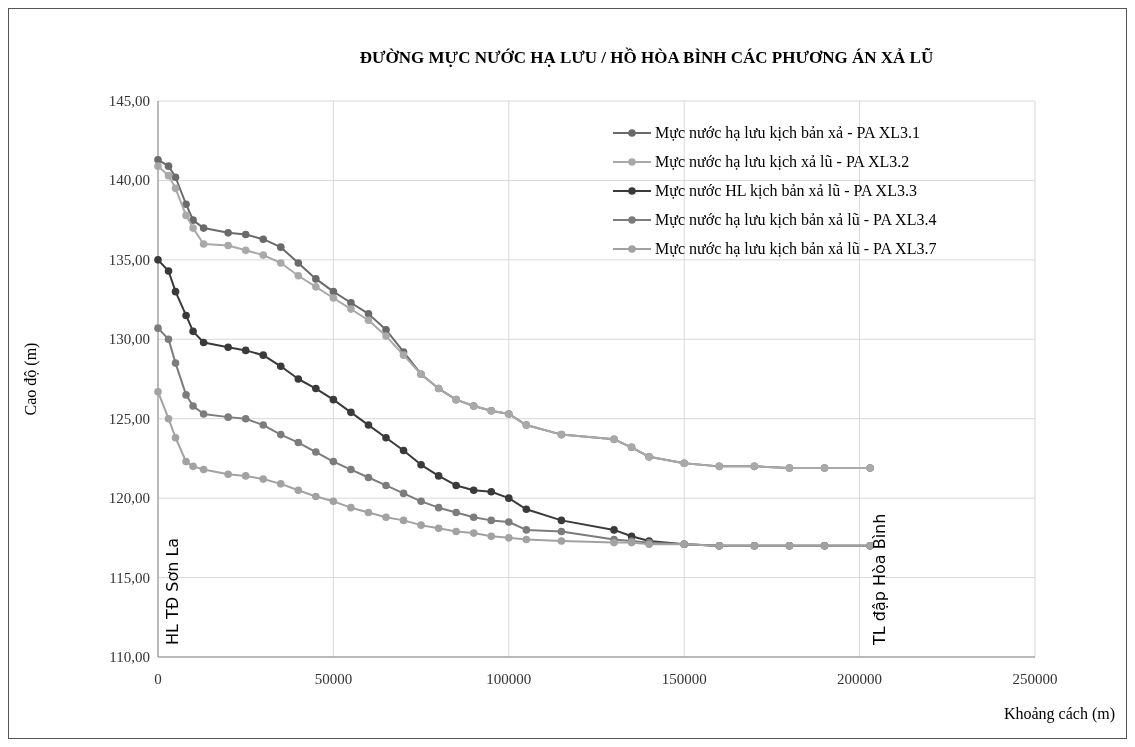  I want to click on y-tick-label: 140,00, so click(129, 180).